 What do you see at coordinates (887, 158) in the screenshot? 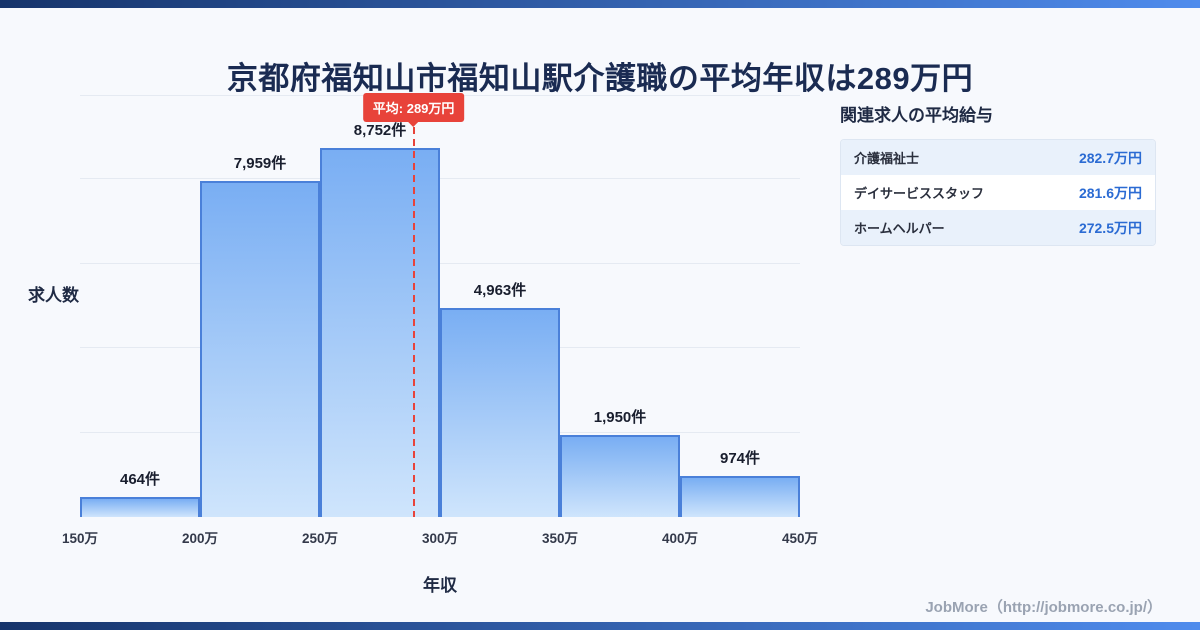
I see `job-title-label: 介護福祉士` at bounding box center [887, 158].